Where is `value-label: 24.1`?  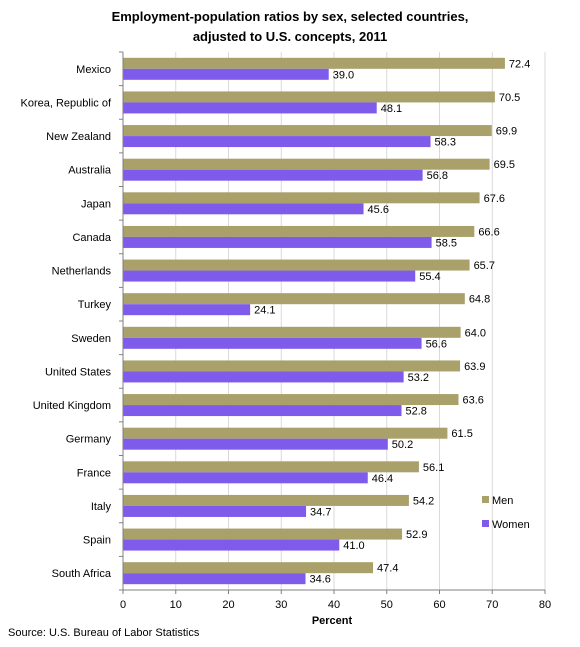 value-label: 24.1 is located at coordinates (264, 311).